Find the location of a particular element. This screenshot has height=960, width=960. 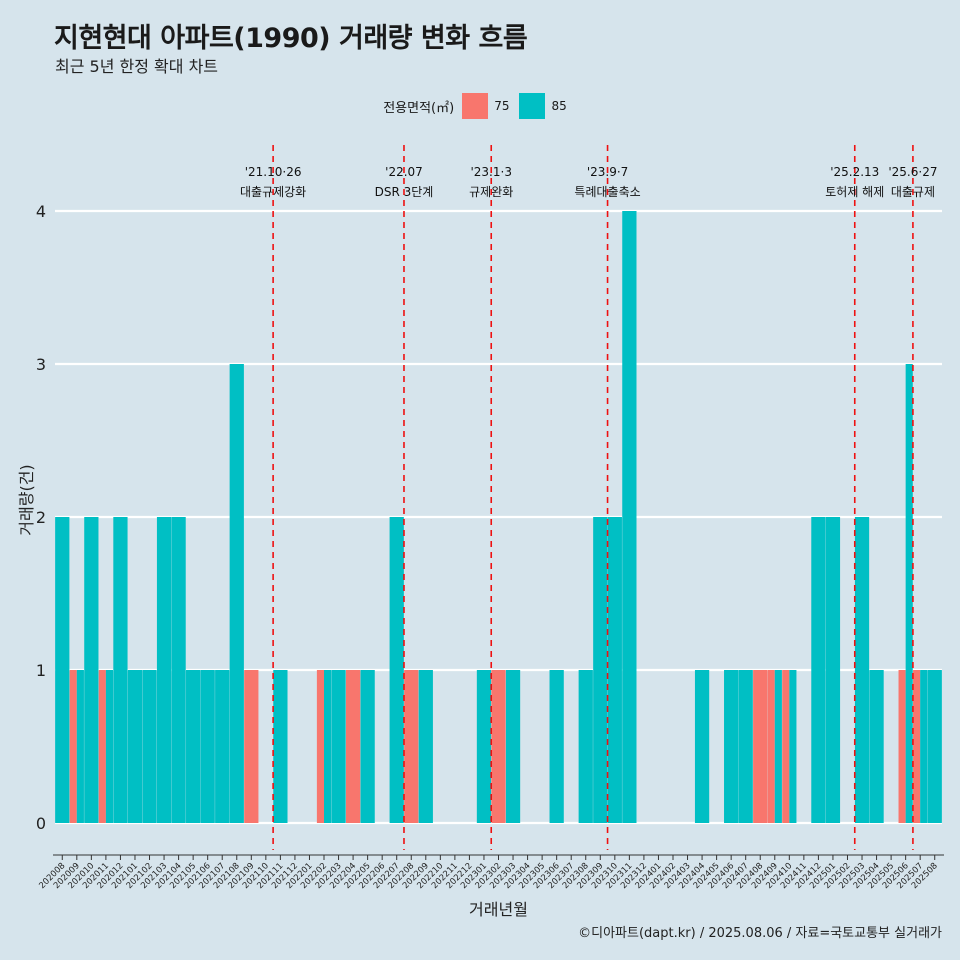

event-label-2: 규제완화 is located at coordinates (491, 192).